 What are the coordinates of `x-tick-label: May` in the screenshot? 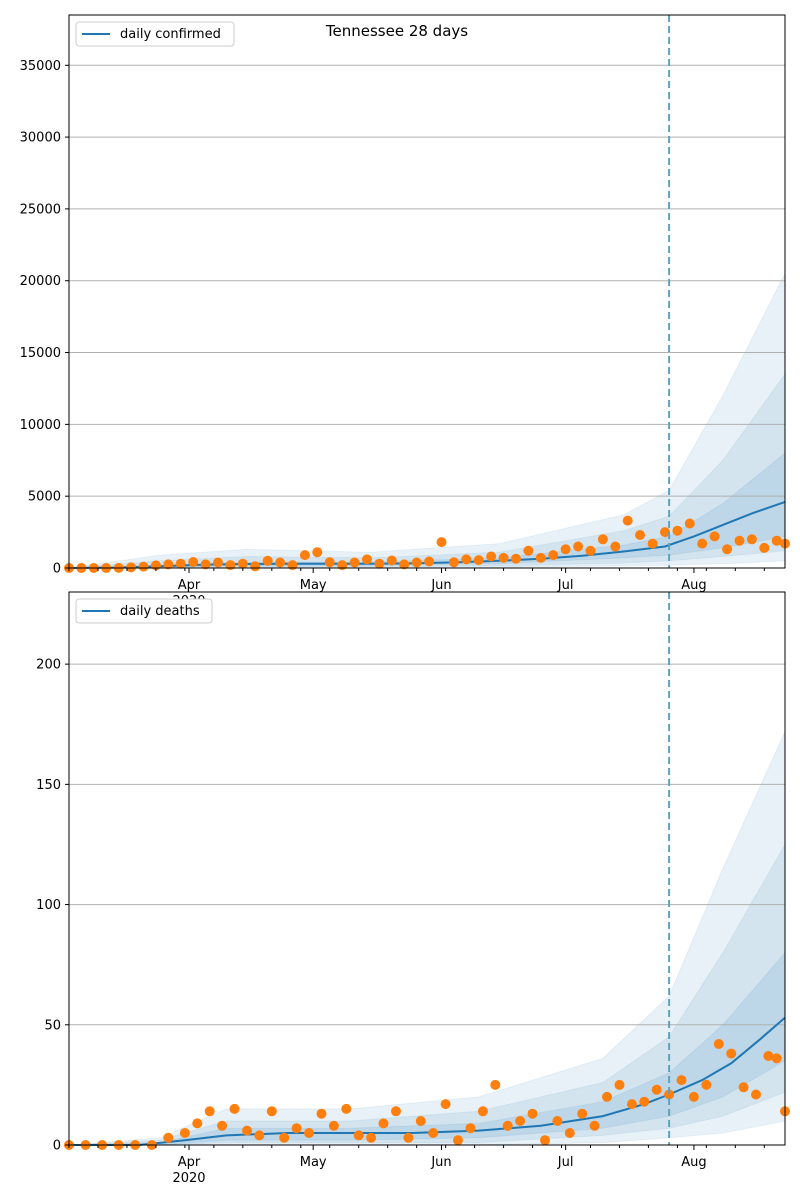 It's located at (313, 585).